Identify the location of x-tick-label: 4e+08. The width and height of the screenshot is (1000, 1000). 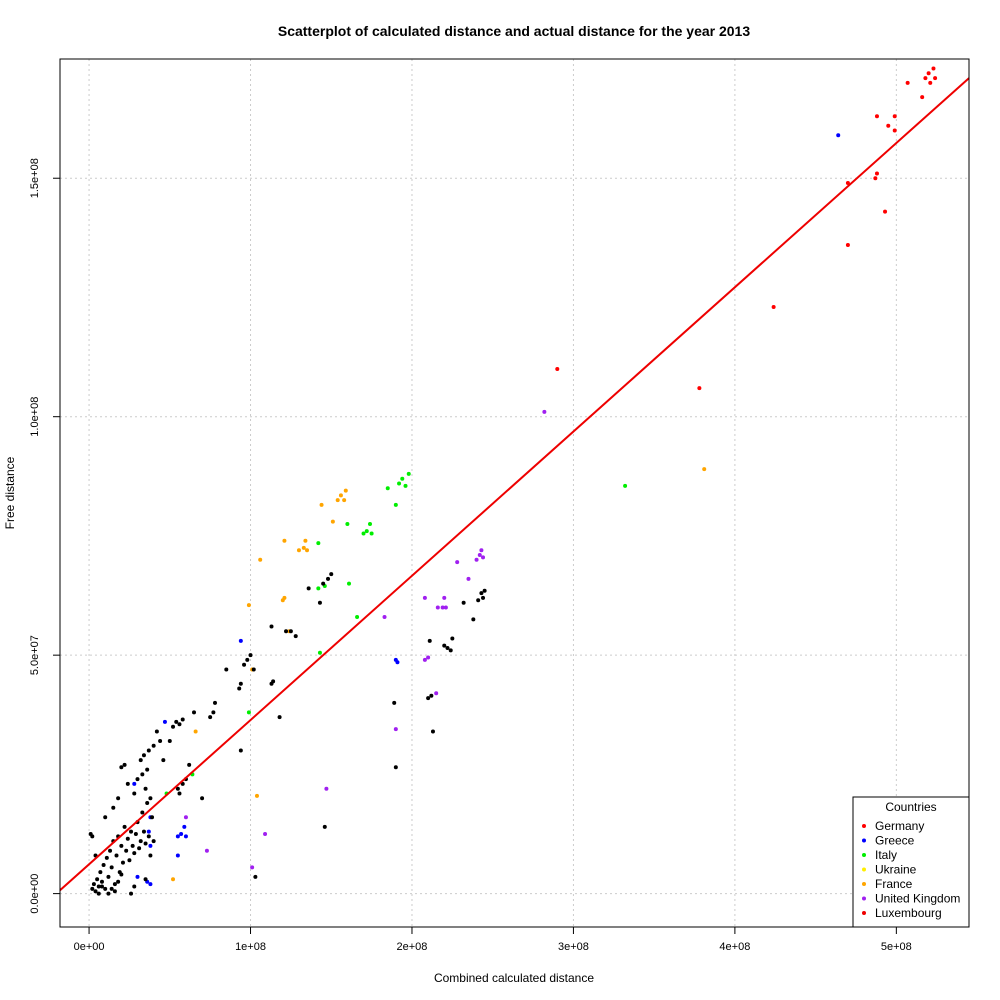
(734, 947).